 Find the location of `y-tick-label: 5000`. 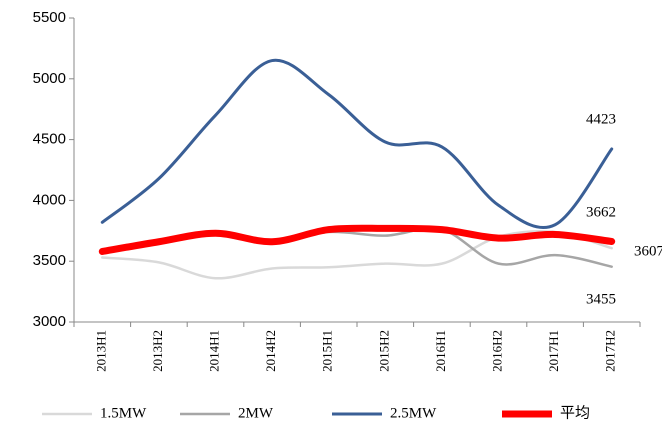

y-tick-label: 5000 is located at coordinates (49, 78).